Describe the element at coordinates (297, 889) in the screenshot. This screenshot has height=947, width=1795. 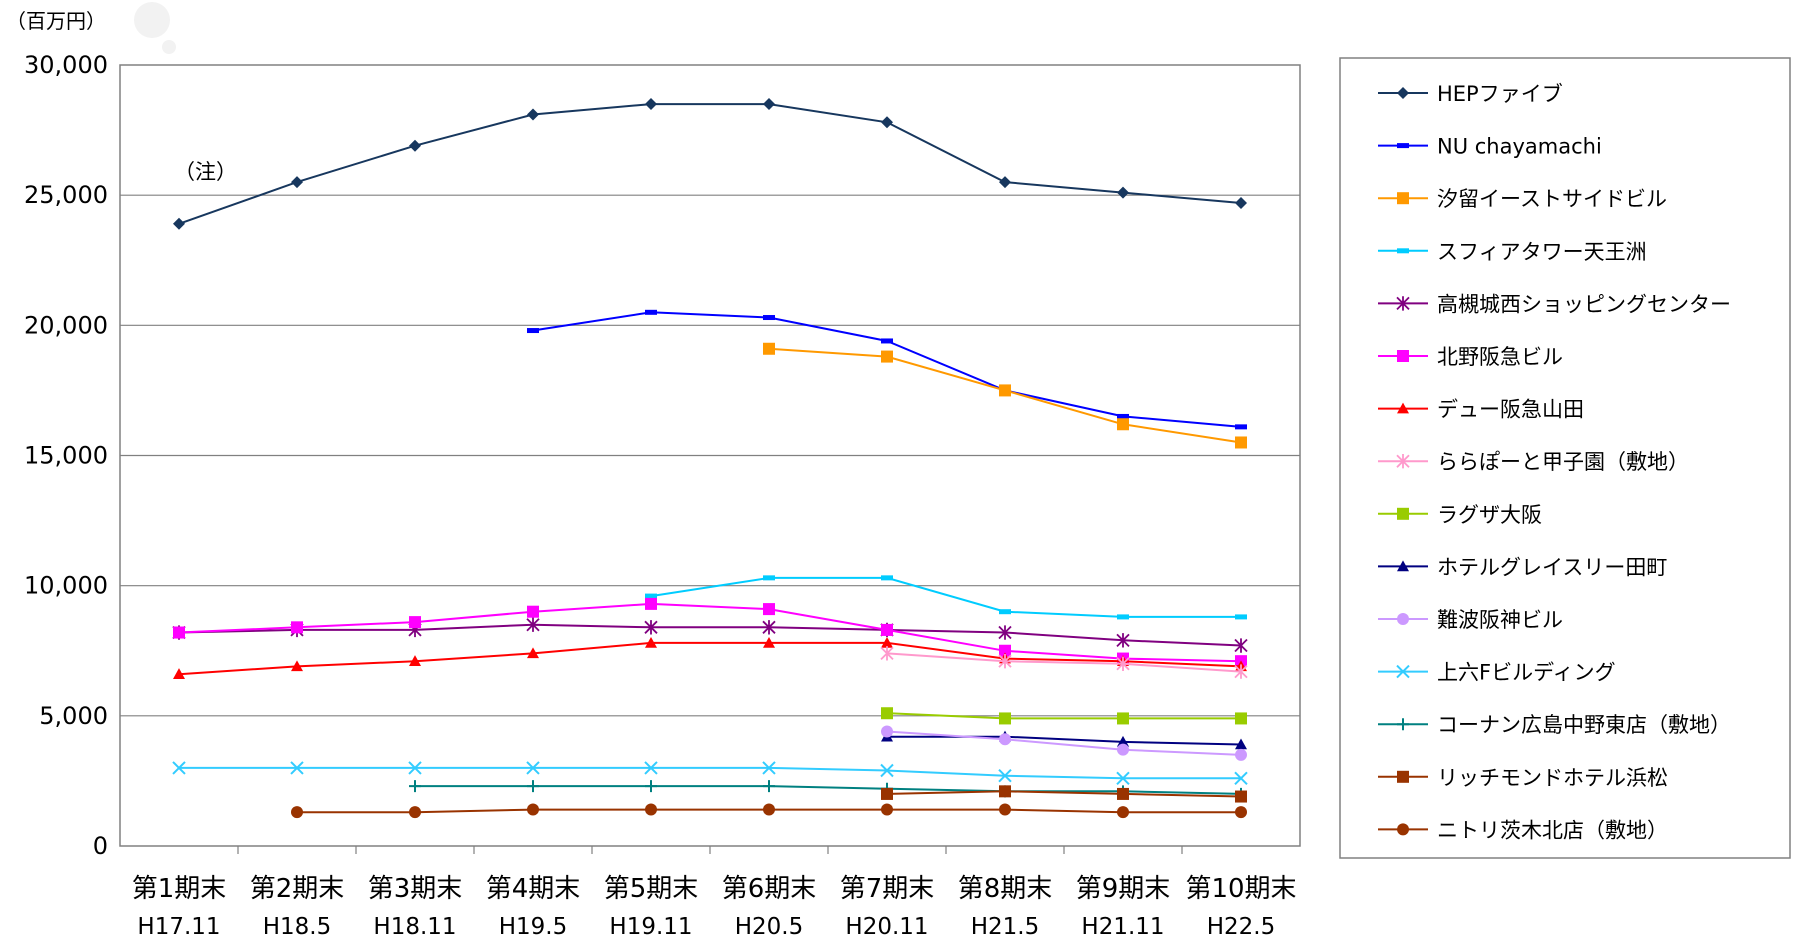
I see `x-tick-label: 第2期末` at that location.